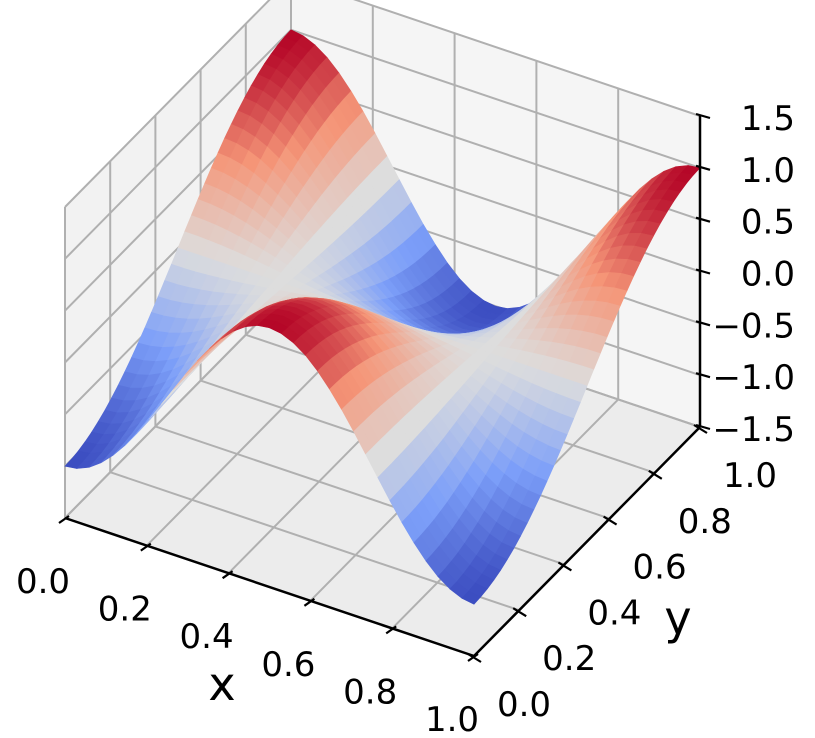 The width and height of the screenshot is (815, 738). I want to click on z-tick-label: −1.5, so click(753, 430).